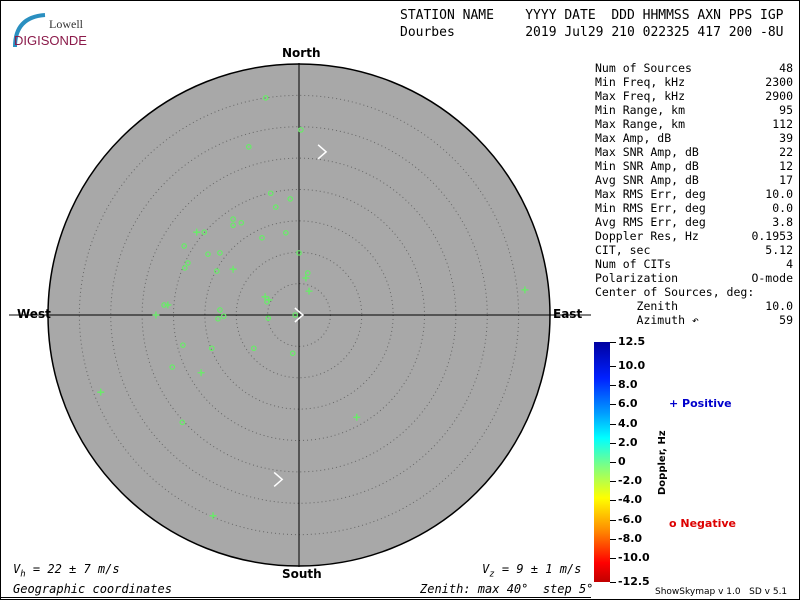  Describe the element at coordinates (302, 574) in the screenshot. I see `label-south: South` at that location.